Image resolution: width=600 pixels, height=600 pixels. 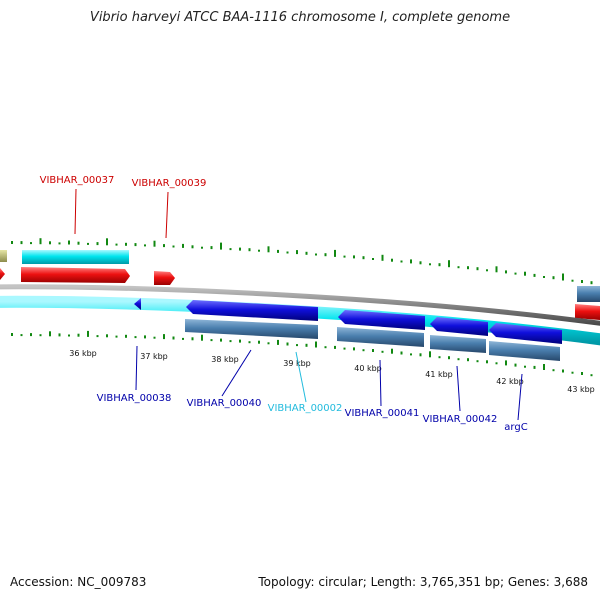 What do you see at coordinates (587, 312) in the screenshot?
I see `forward-rna-right-edge` at bounding box center [587, 312].